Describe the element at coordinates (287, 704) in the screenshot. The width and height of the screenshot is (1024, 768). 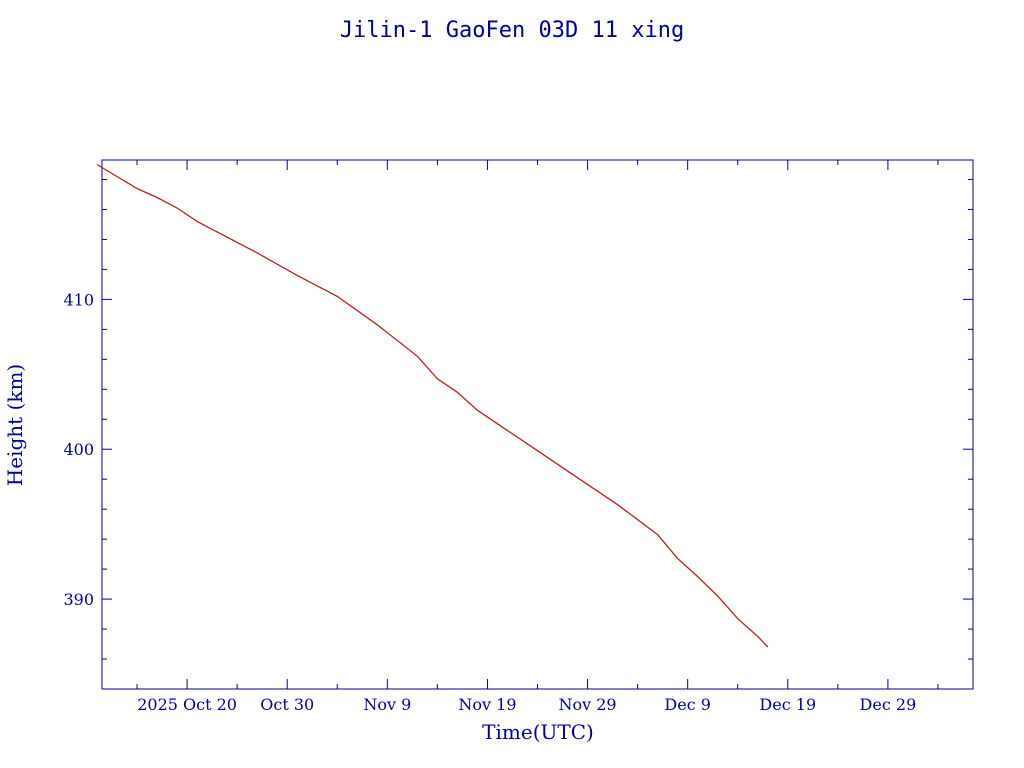
I see `x-tick-label: Oct 30` at that location.